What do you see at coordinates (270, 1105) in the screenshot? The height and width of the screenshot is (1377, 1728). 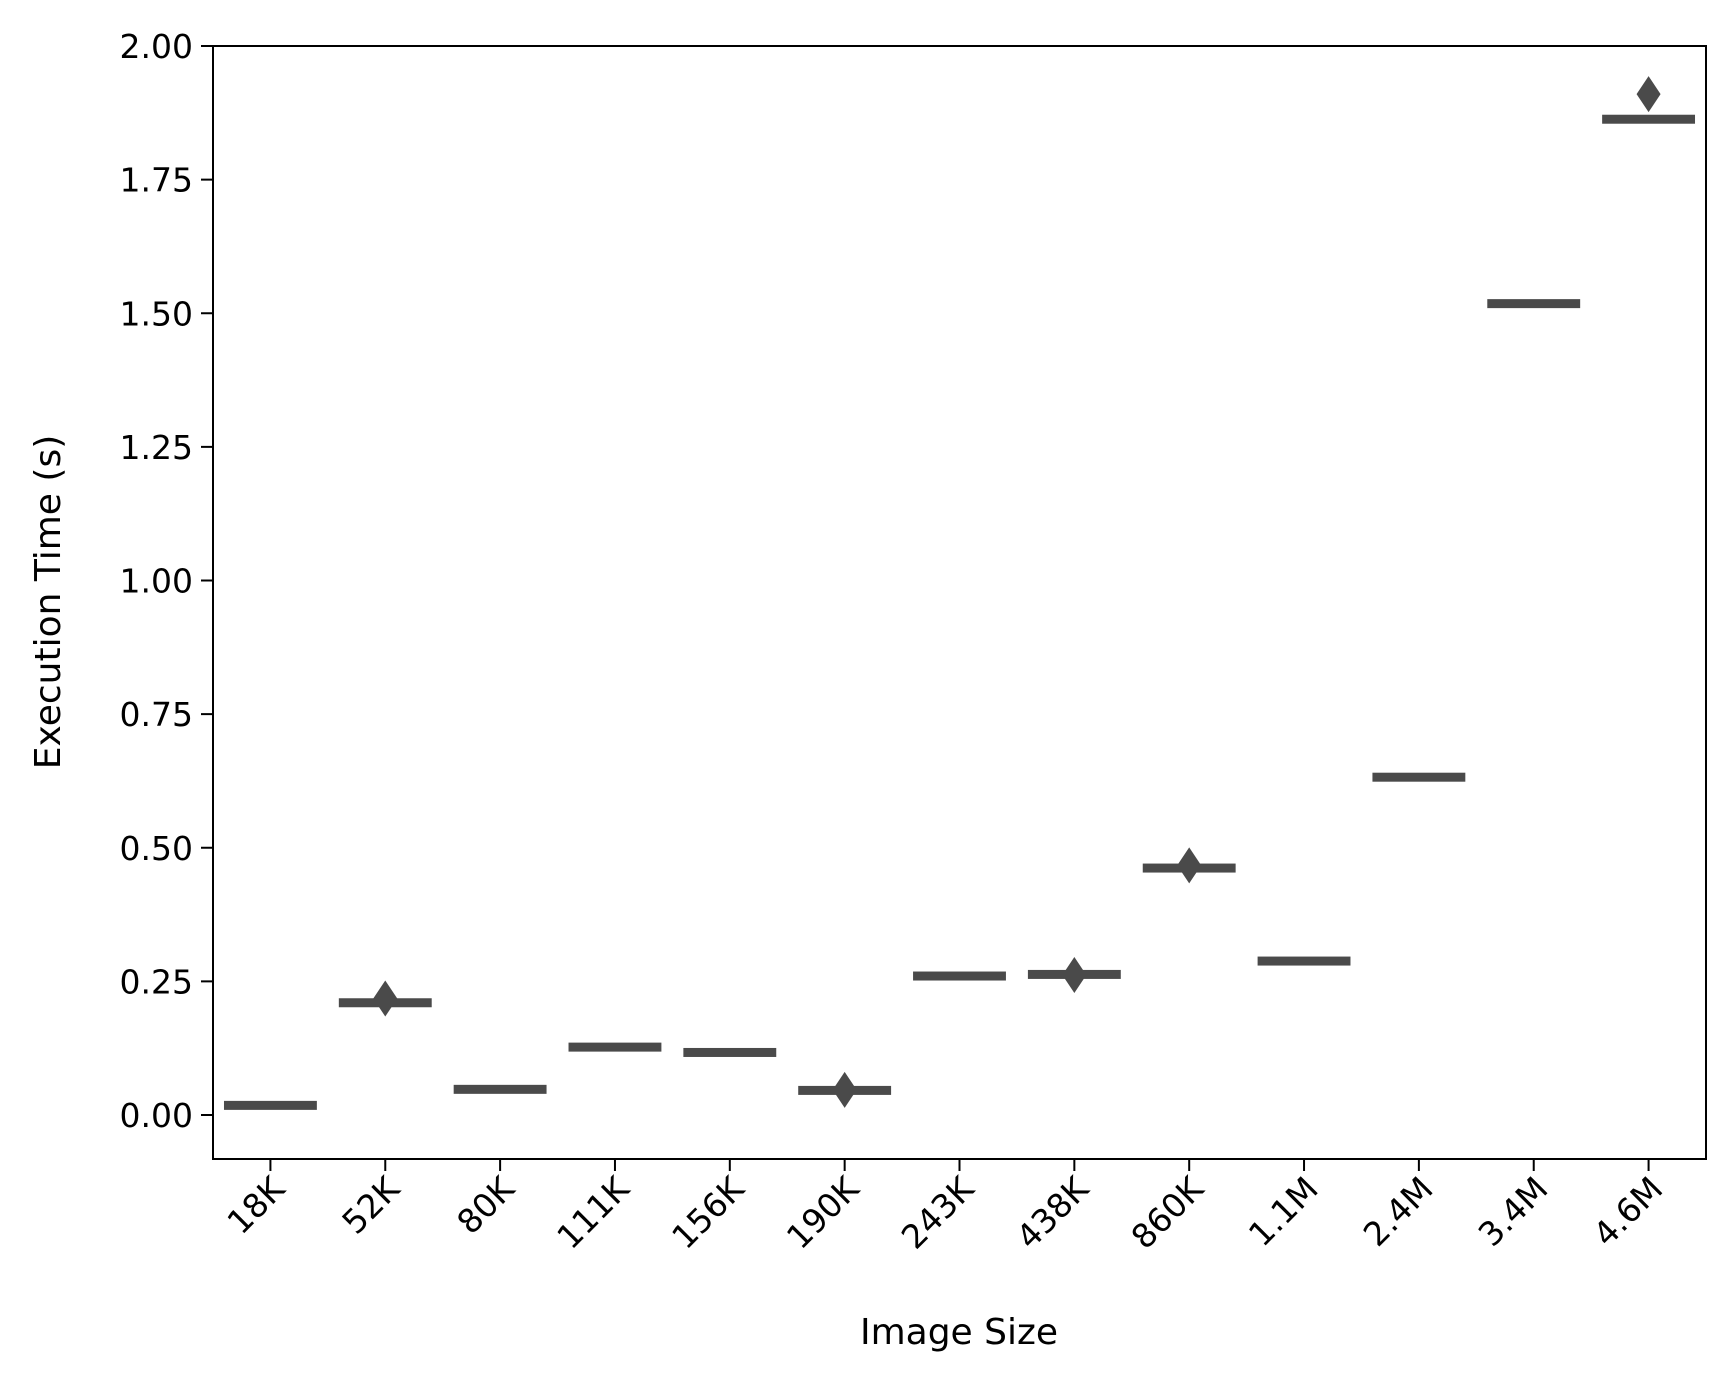 I see `box-18K` at bounding box center [270, 1105].